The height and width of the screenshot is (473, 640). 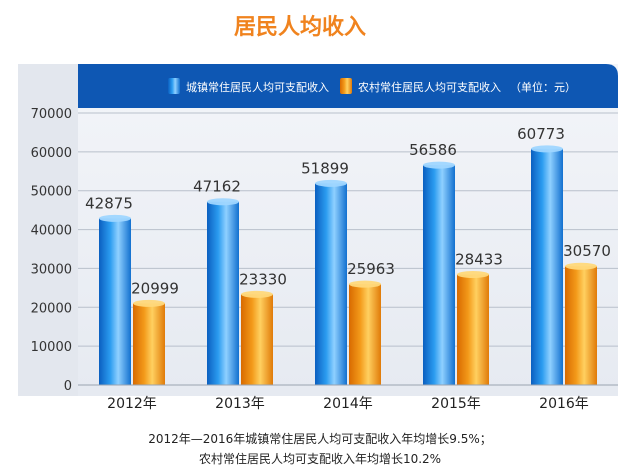 I want to click on y-tick-label: 40000, so click(x=51, y=231).